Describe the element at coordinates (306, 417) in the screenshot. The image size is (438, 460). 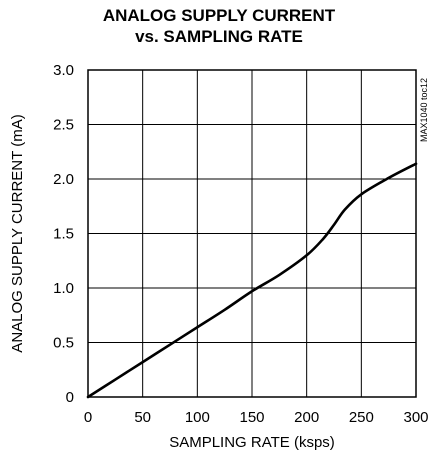
I see `x-tick-label: 200` at that location.